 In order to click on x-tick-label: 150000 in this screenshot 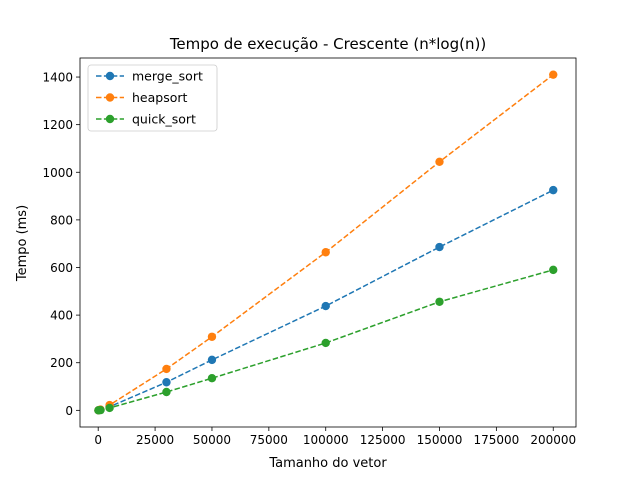, I will do `click(440, 440)`.